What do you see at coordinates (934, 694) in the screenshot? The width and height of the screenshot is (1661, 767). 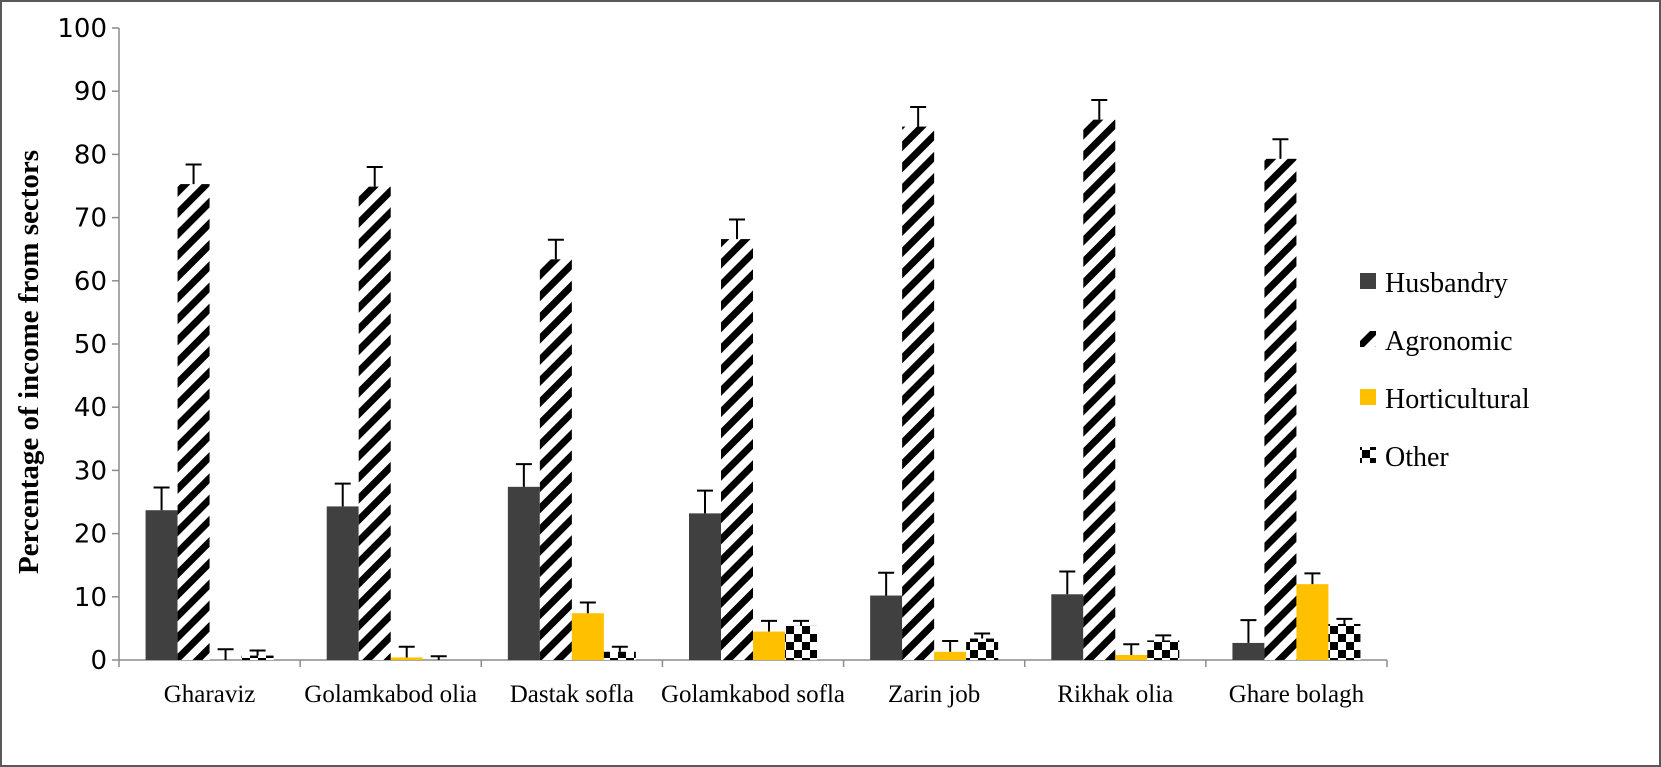 I see `x-tick-label: Zarin job` at bounding box center [934, 694].